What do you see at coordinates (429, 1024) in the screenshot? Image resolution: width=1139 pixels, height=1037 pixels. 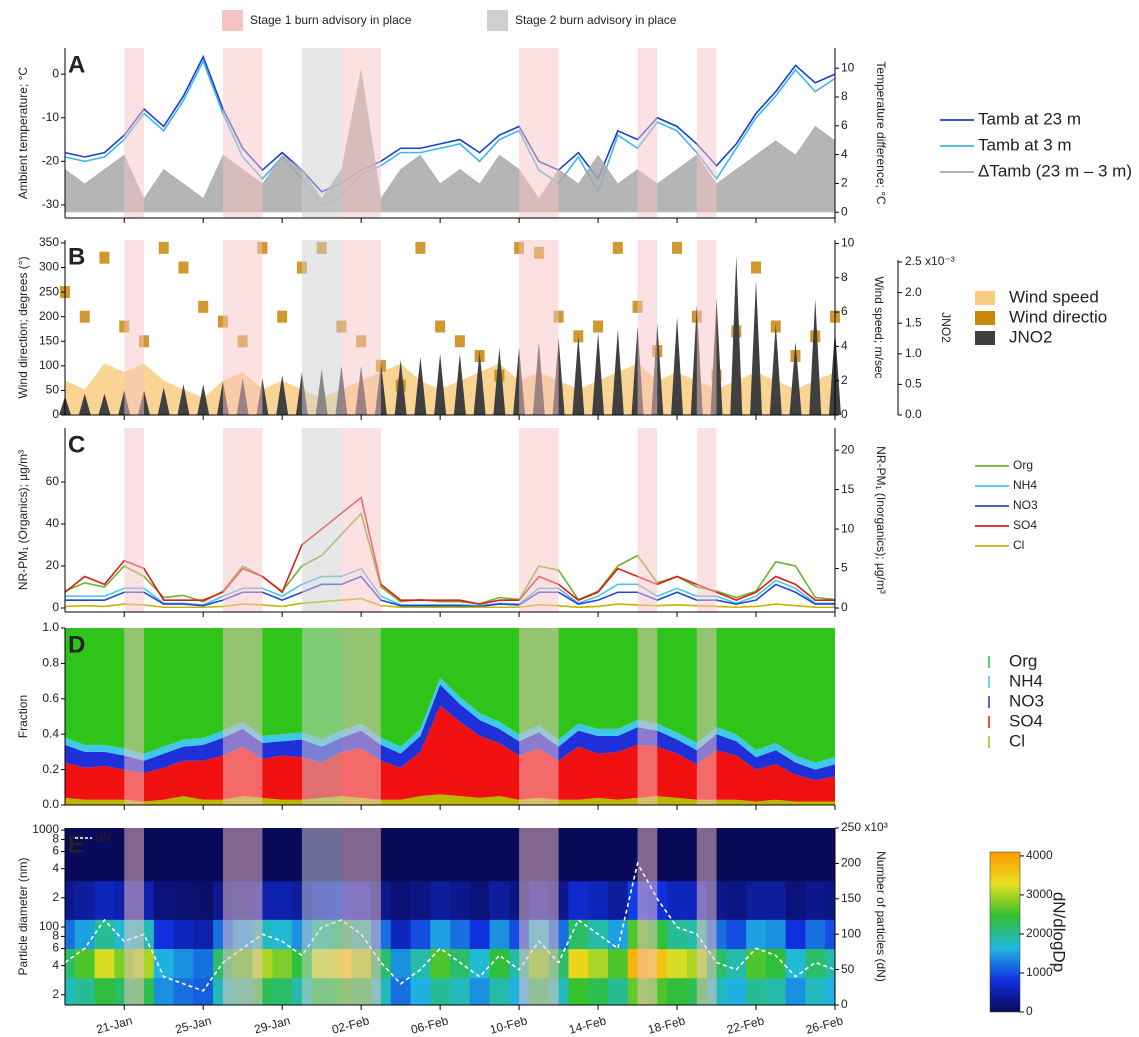 I see `x-tick-label: 06-Feb` at bounding box center [429, 1024].